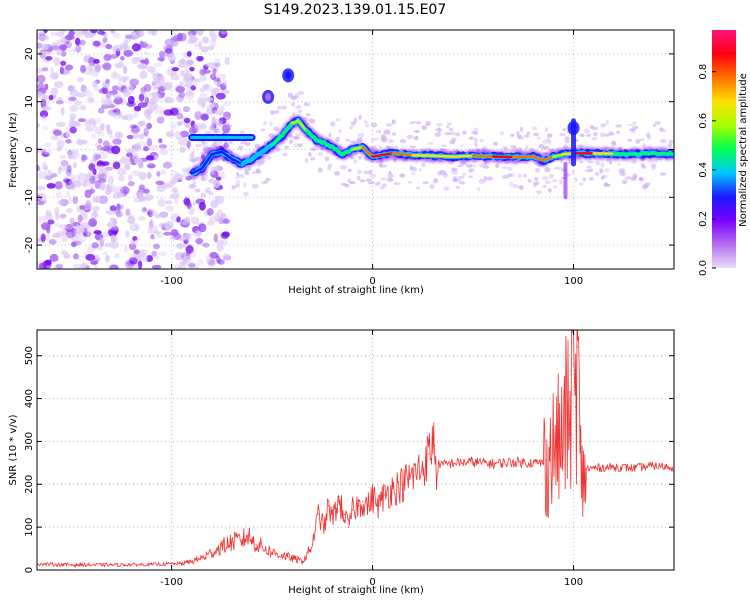 The width and height of the screenshot is (750, 600). I want to click on spectrogram-xtick-label: -100, so click(171, 281).